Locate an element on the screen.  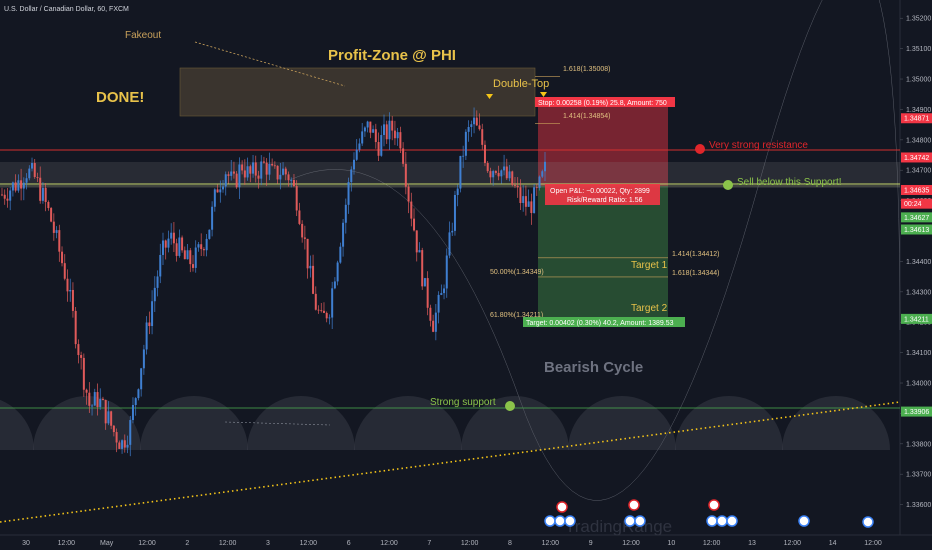
price-badge-label: 1.33906 is located at coordinates (916, 412).